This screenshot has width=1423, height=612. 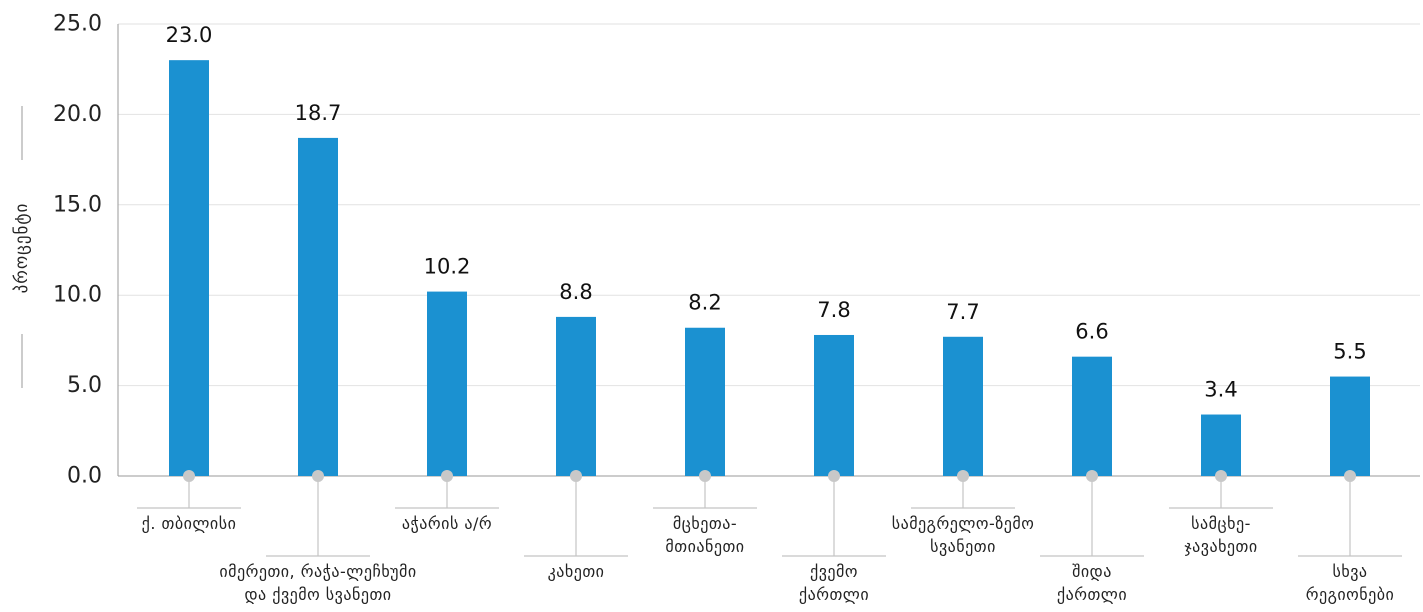 I want to click on y-tick-label: 0.0, so click(x=84, y=476).